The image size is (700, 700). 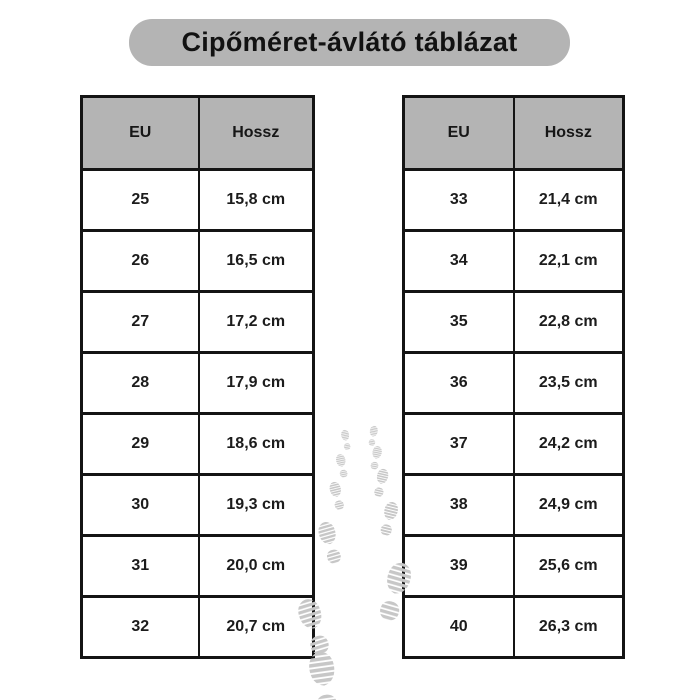 I want to click on length-cell: 15,8 cm, so click(x=256, y=200).